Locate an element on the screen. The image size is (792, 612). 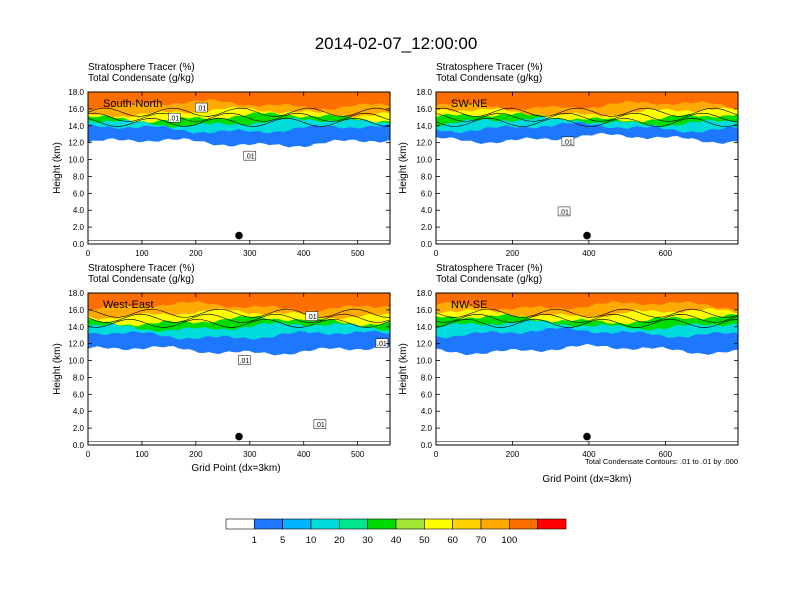
colorbar-label: 40 is located at coordinates (396, 540).